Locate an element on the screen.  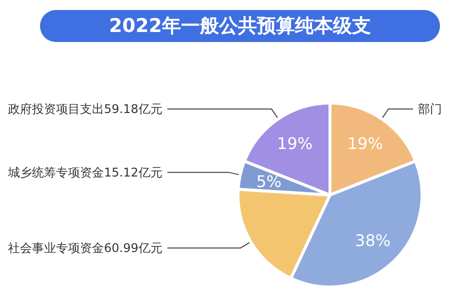
slice-label: 部门 is located at coordinates (430, 109).